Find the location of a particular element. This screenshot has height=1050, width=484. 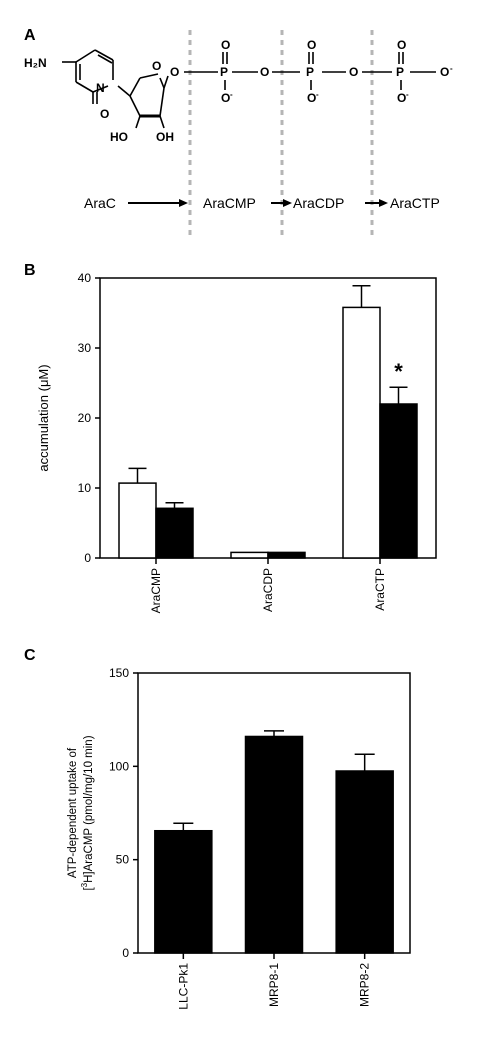

x-tick-label: LLC-Pk1 is located at coordinates (183, 986).